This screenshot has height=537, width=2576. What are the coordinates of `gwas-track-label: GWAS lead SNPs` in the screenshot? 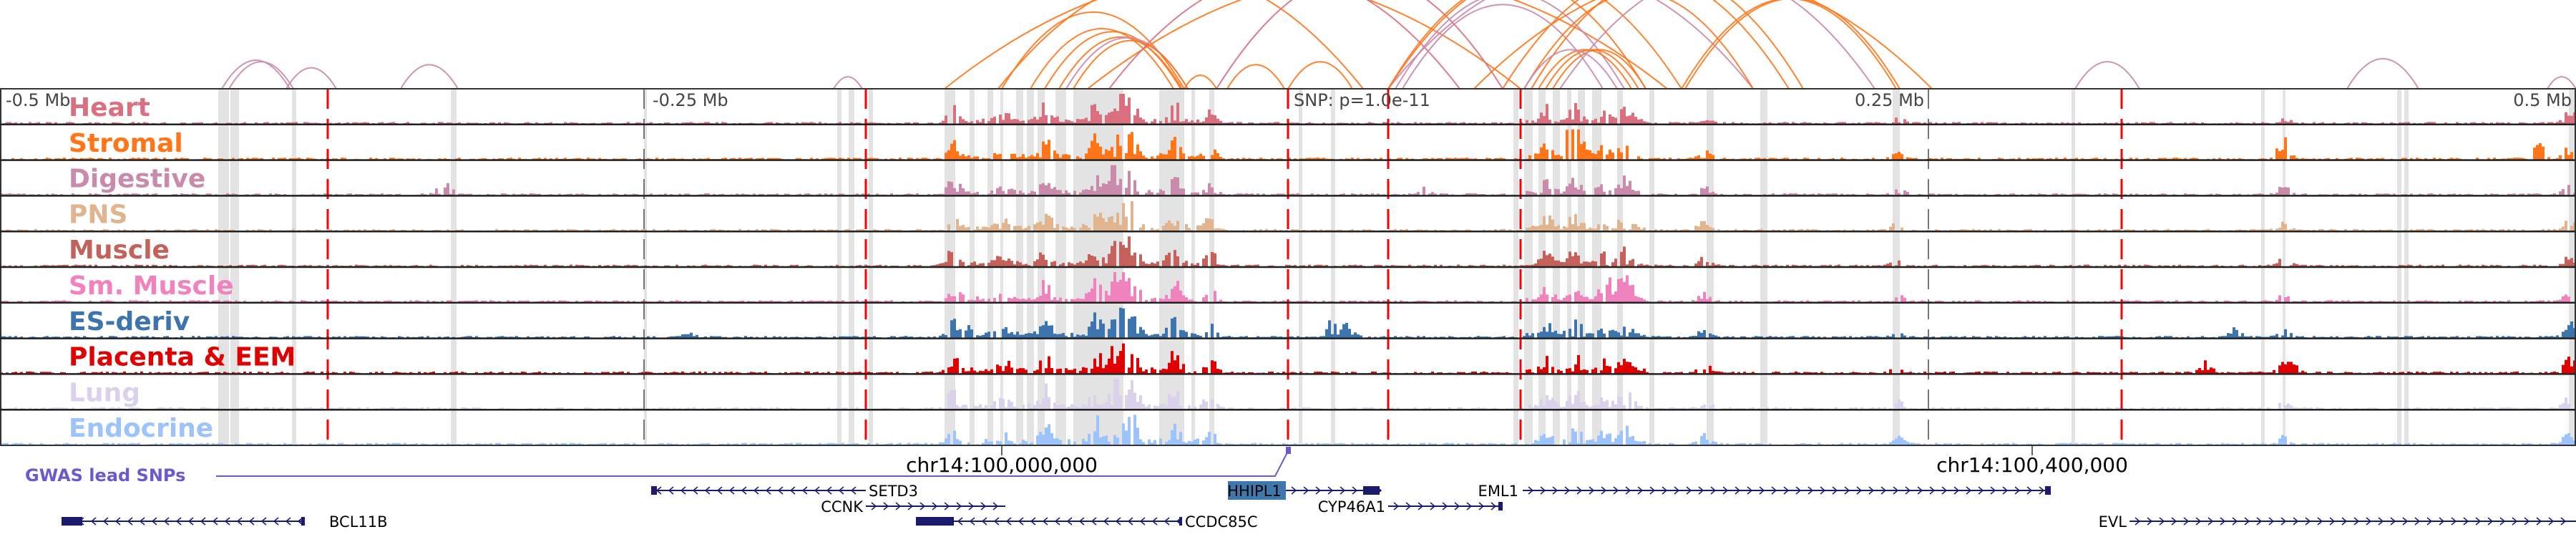 It's located at (105, 475).